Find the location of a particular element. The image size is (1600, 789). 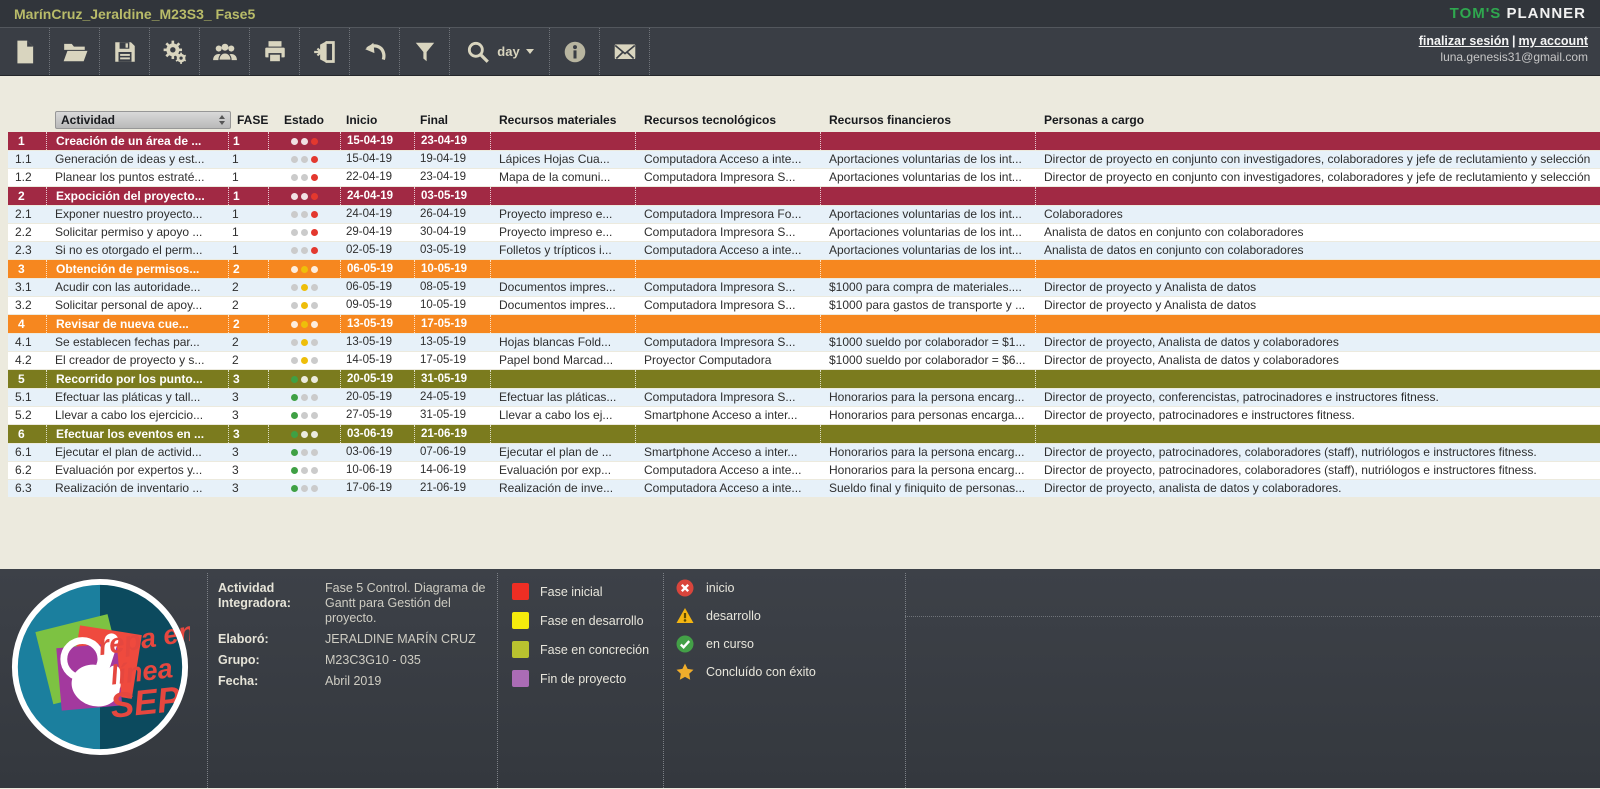

export-button is located at coordinates (325, 51).